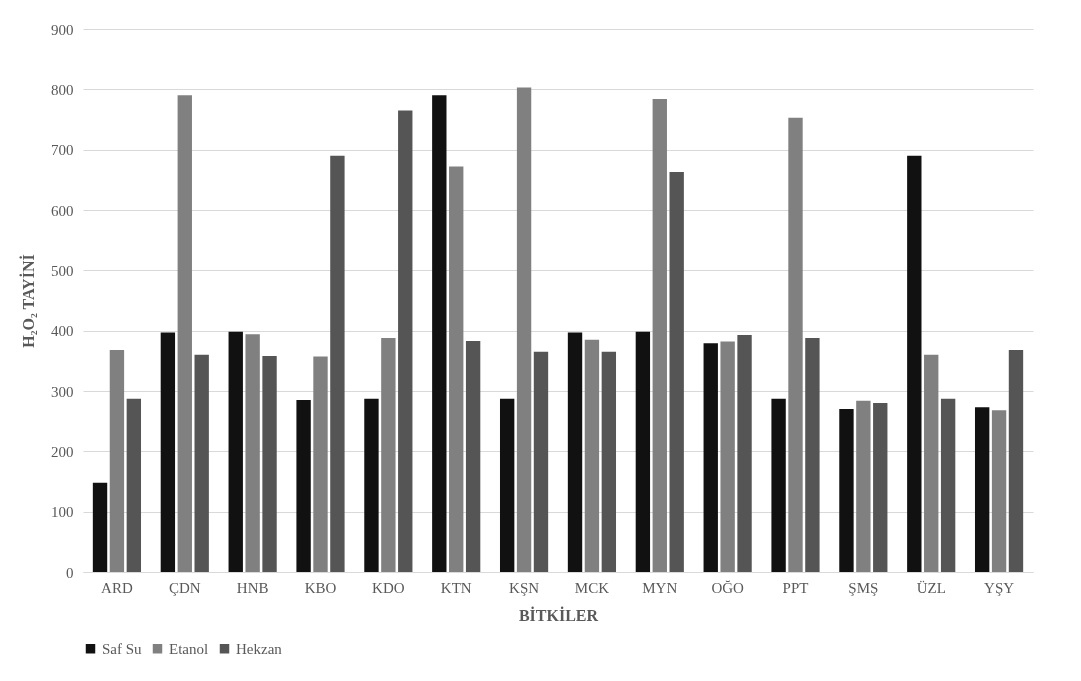  I want to click on x-tick-label: PPT, so click(795, 587).